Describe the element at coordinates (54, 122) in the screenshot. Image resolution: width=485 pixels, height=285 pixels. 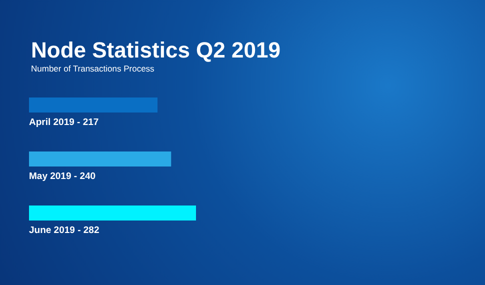
I see `y-tick-label: April 2019 -` at that location.